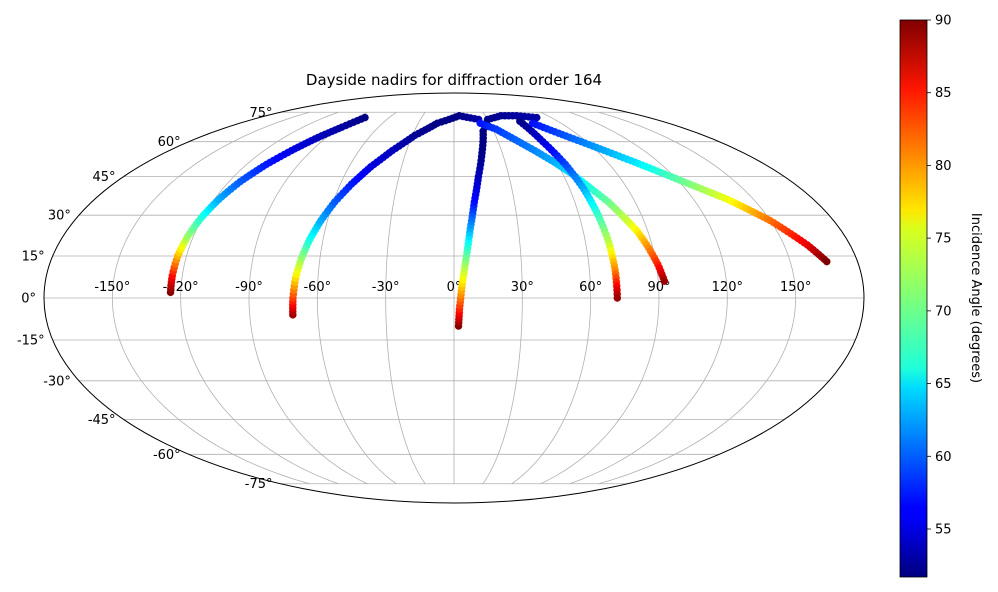 The height and width of the screenshot is (592, 998). Describe the element at coordinates (57, 381) in the screenshot. I see `latitude-tick-label: -30°` at that location.